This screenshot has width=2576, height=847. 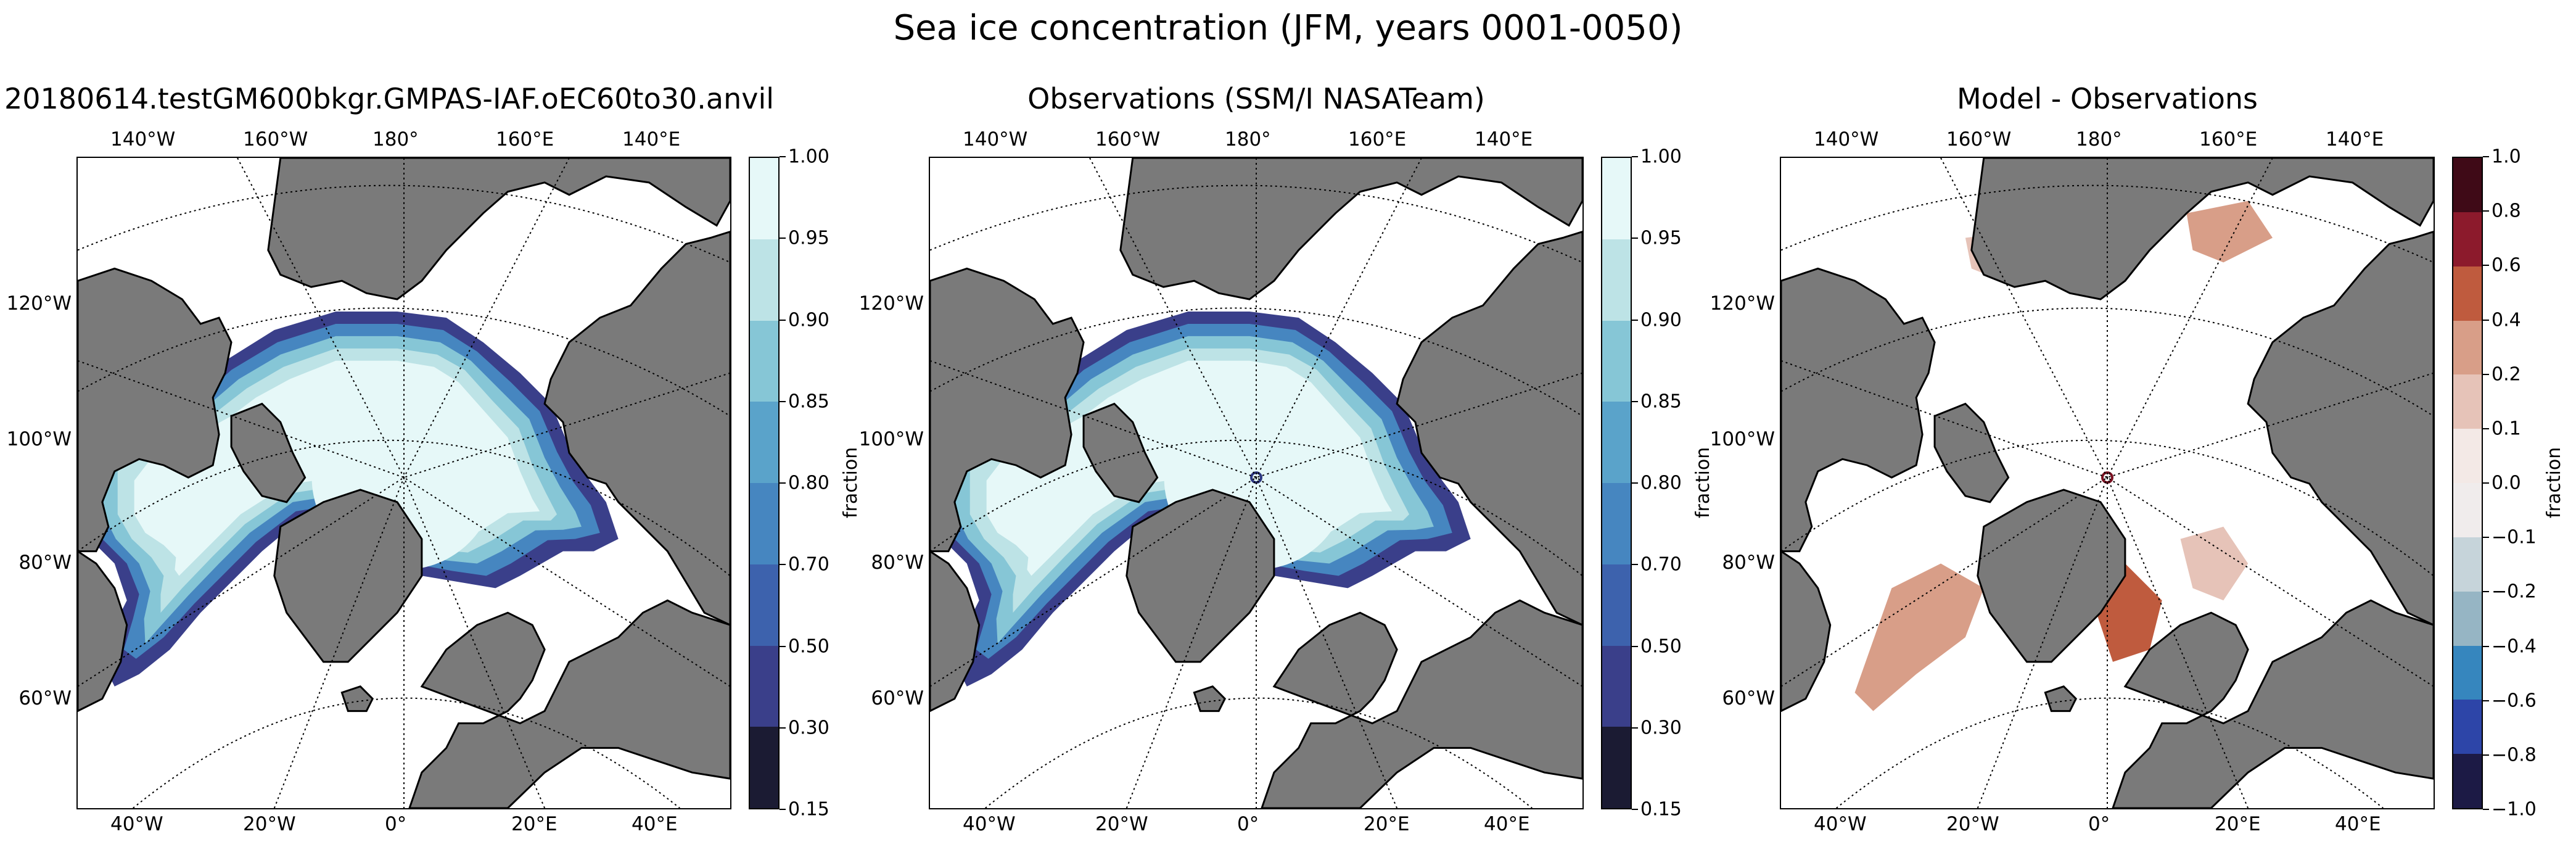 What do you see at coordinates (1661, 809) in the screenshot?
I see `colorbar-tick-label: 0.15` at bounding box center [1661, 809].